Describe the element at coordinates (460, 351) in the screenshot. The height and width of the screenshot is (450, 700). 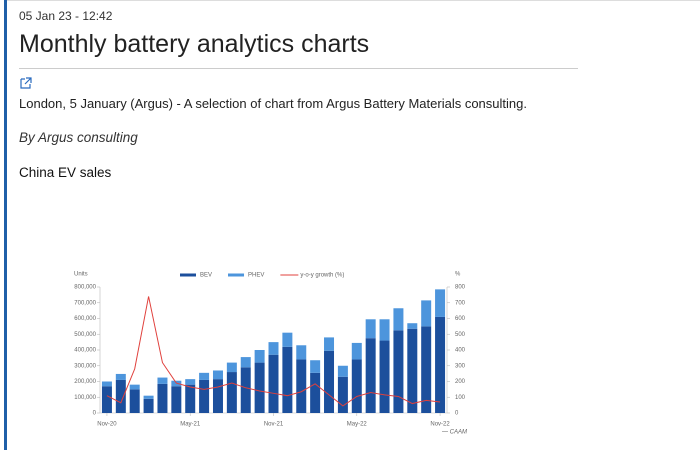
I see `y2-tick-label: 400` at that location.